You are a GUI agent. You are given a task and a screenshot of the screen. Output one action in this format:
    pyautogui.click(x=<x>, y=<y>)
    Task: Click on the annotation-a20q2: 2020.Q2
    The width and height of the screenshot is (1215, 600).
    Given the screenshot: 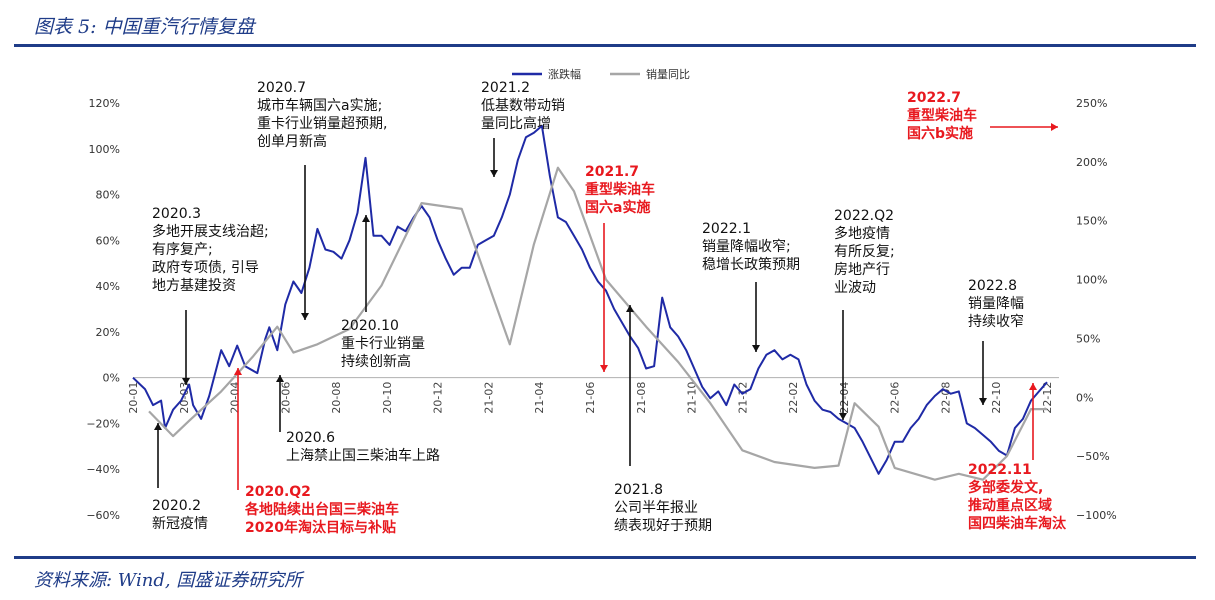 What is the action you would take?
    pyautogui.click(x=278, y=492)
    